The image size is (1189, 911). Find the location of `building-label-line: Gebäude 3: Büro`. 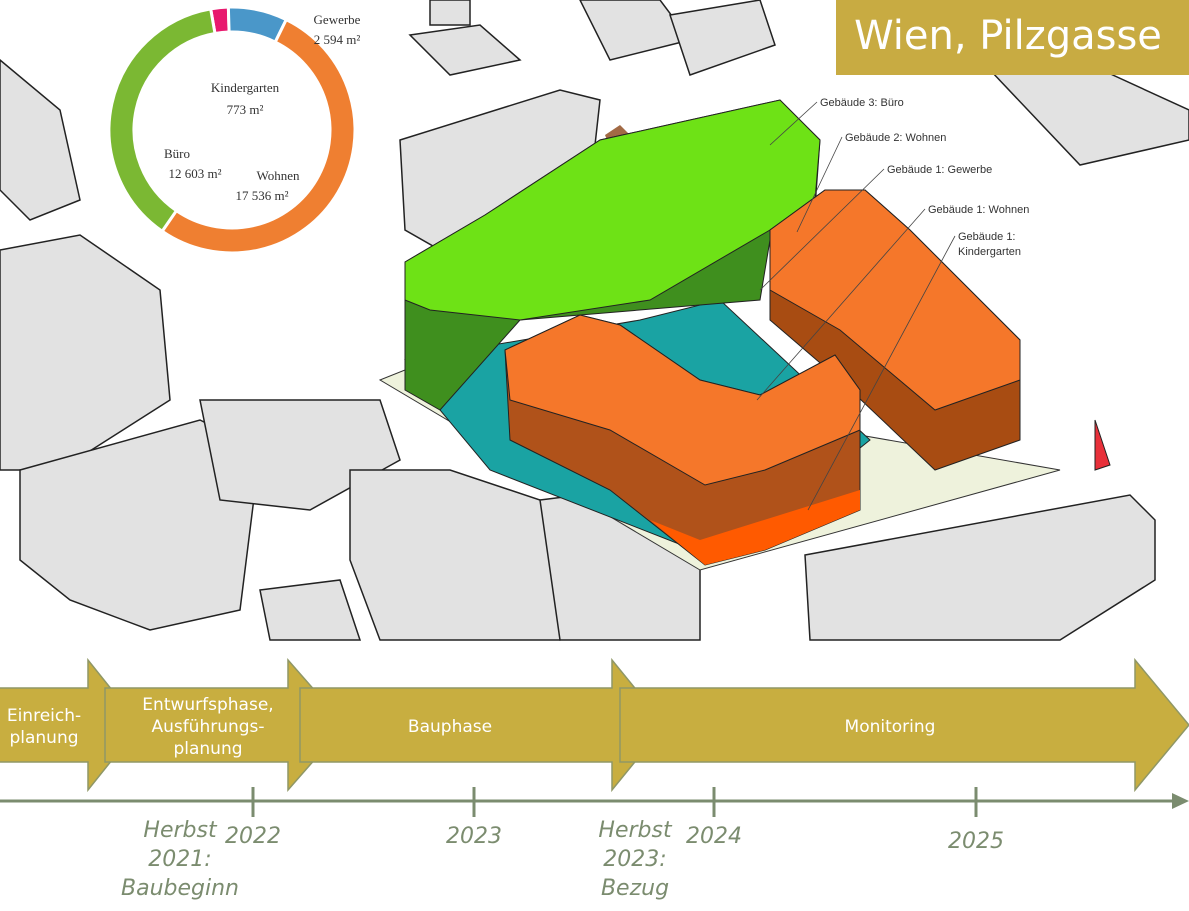

building-label-line: Gebäude 3: Büro is located at coordinates (862, 103).